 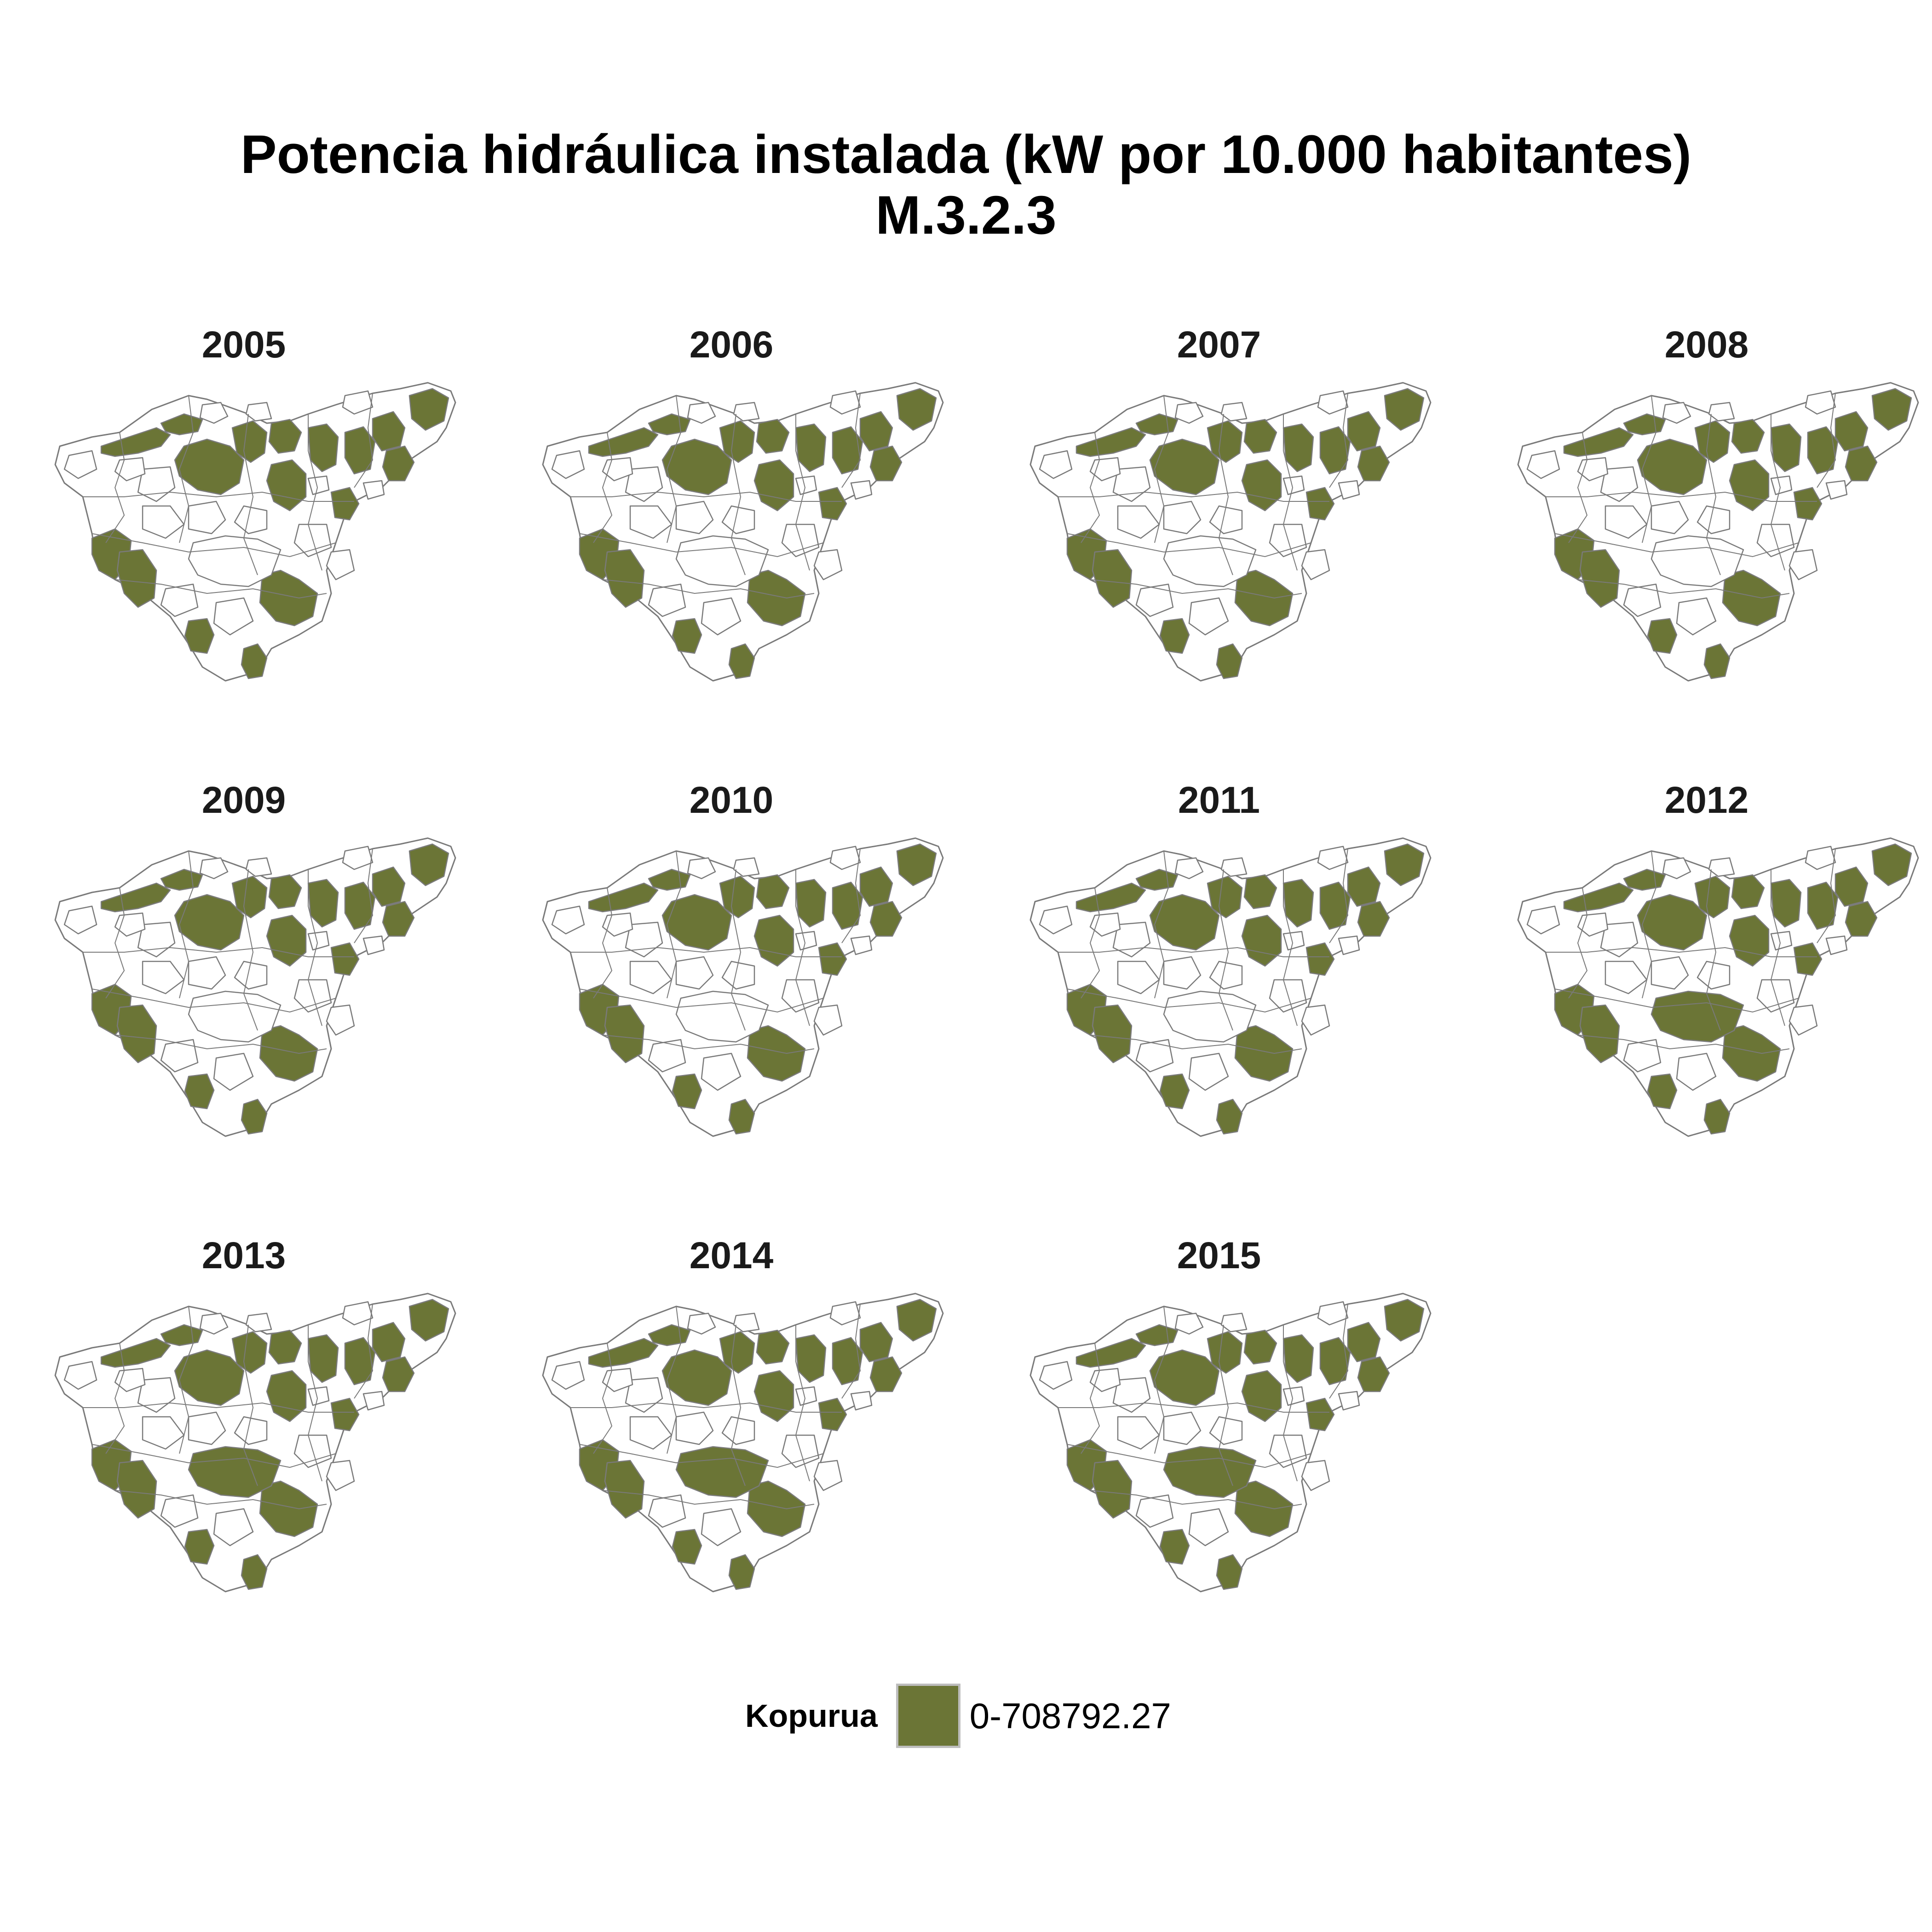 I want to click on map-panel-2010: 2010, so click(x=731, y=984).